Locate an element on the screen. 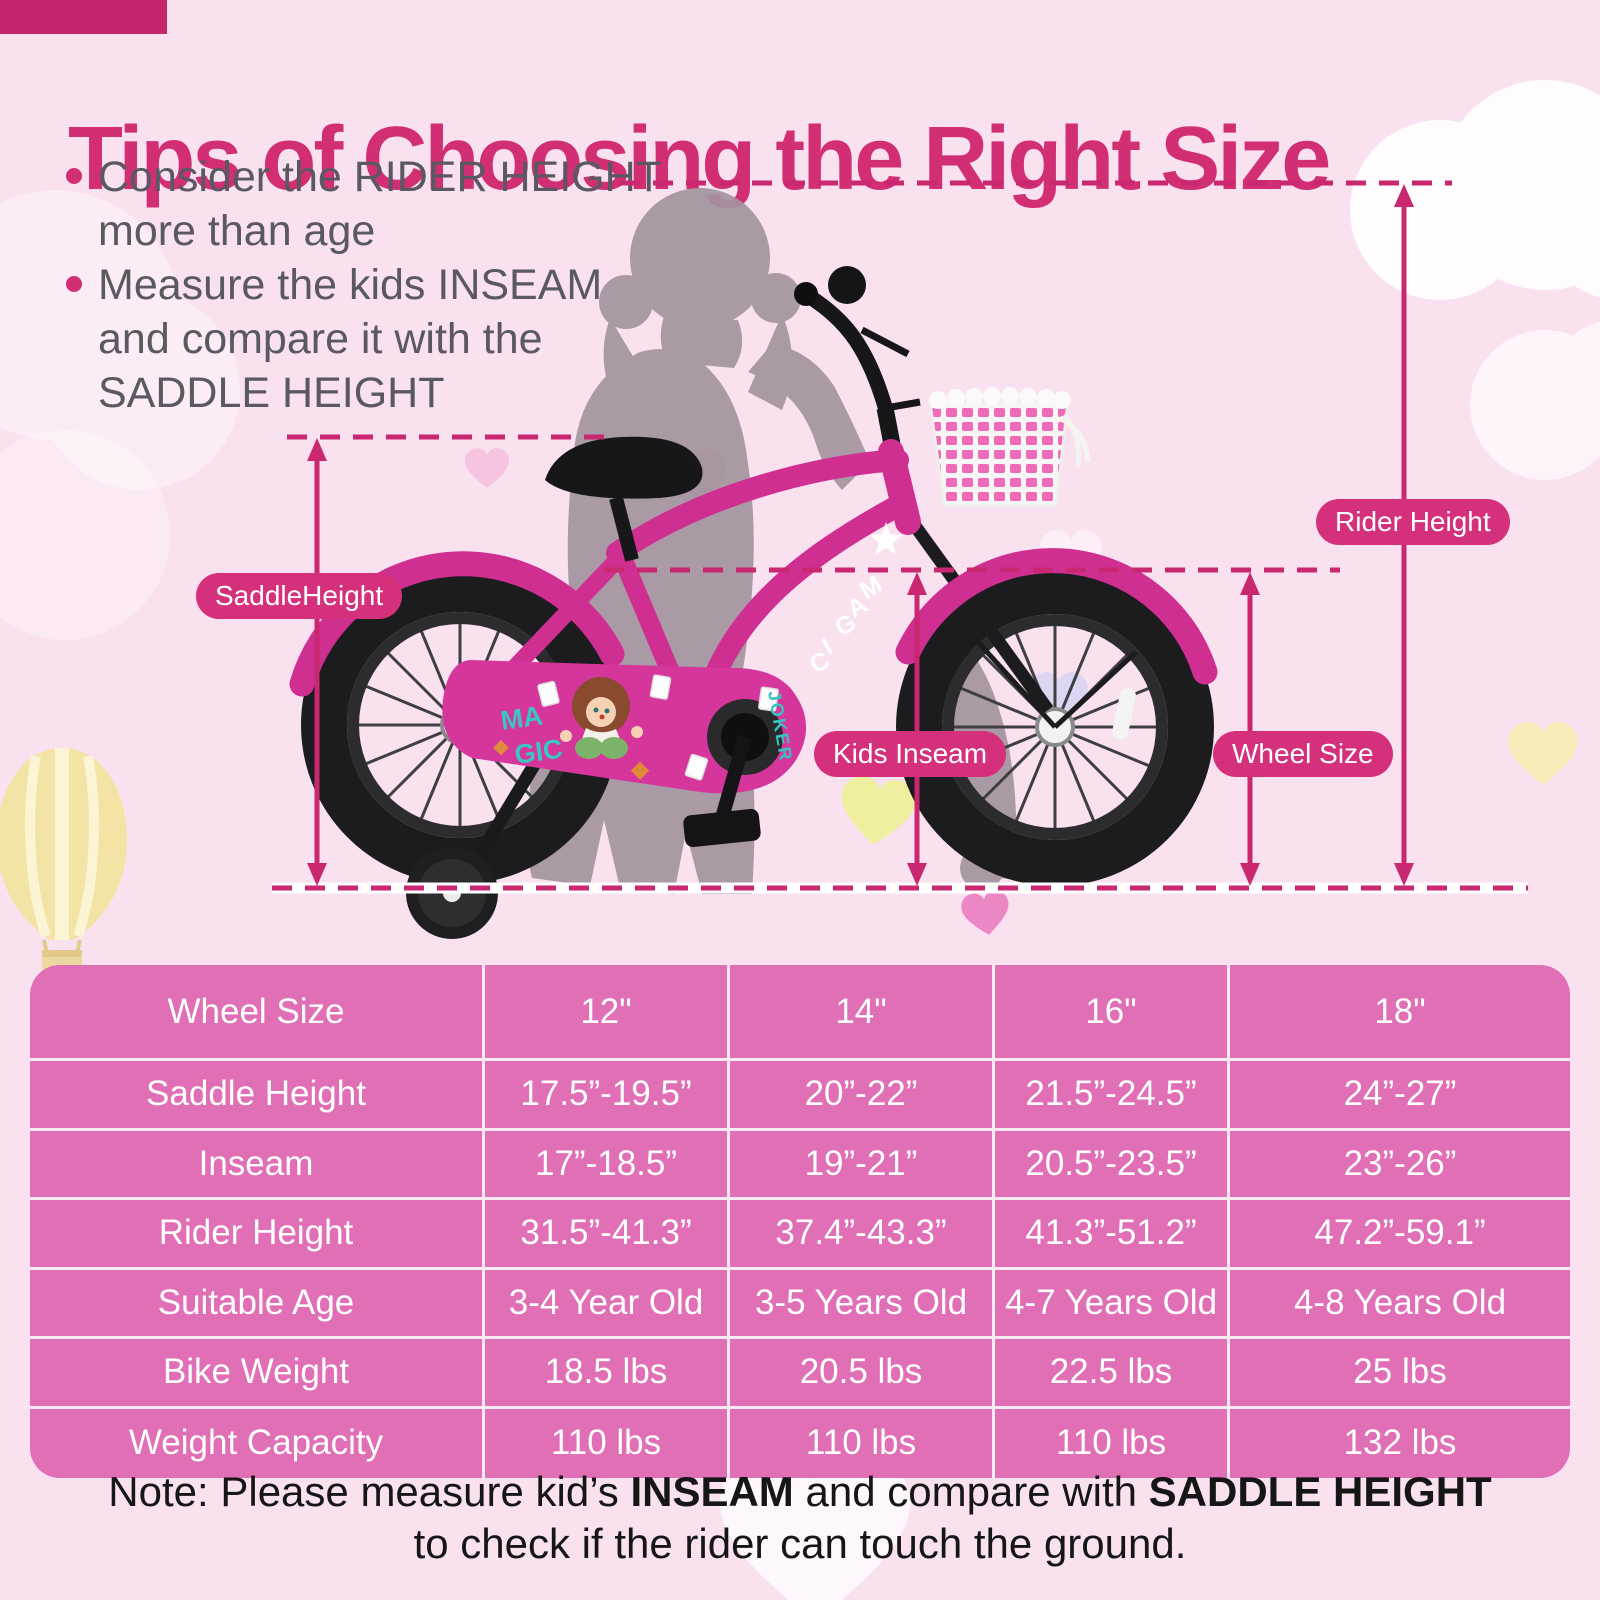 This screenshot has height=1600, width=1600. table-header-cell: 18" is located at coordinates (1400, 1013).